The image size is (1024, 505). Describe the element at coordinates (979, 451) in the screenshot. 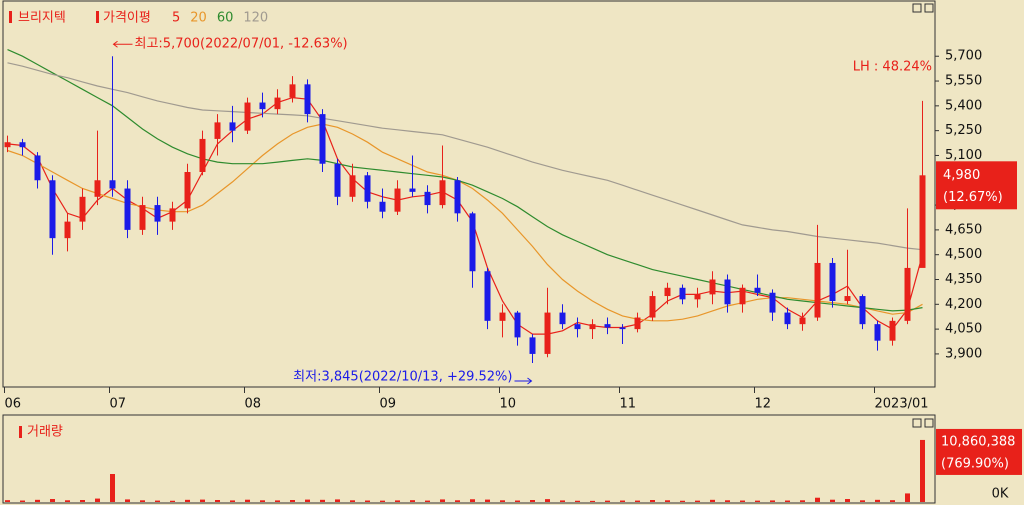

I see `volume-box` at that location.